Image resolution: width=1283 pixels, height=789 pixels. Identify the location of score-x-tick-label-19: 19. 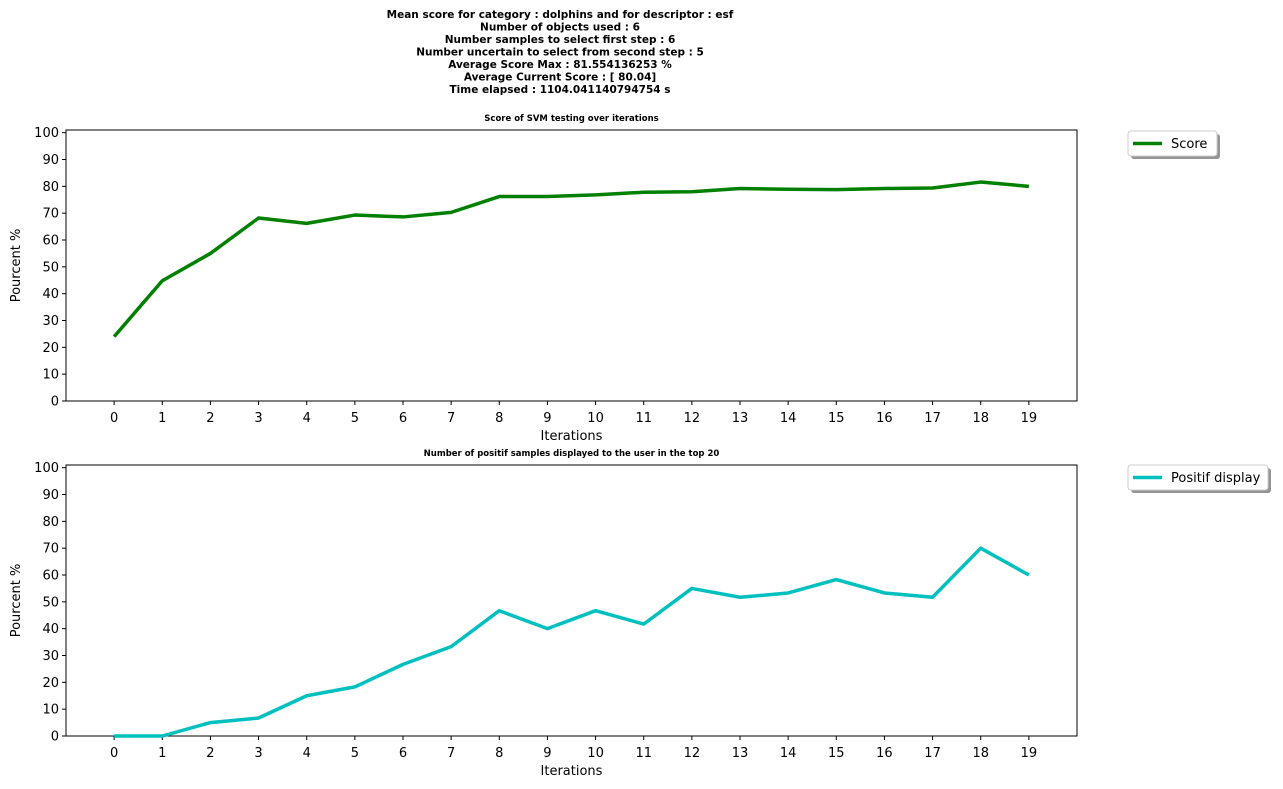
(1029, 418).